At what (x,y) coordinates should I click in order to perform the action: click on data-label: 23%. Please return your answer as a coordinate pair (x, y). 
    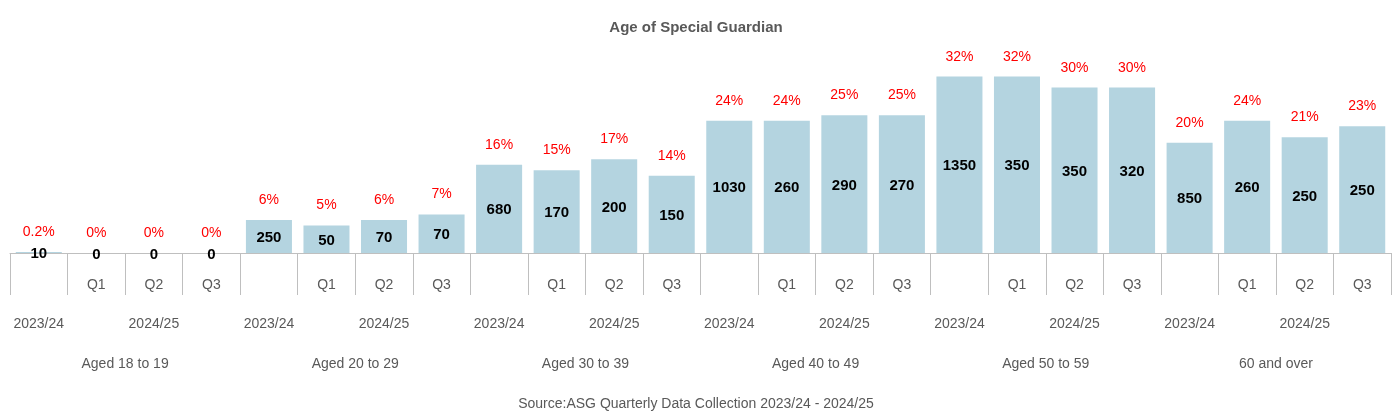
    Looking at the image, I should click on (1362, 105).